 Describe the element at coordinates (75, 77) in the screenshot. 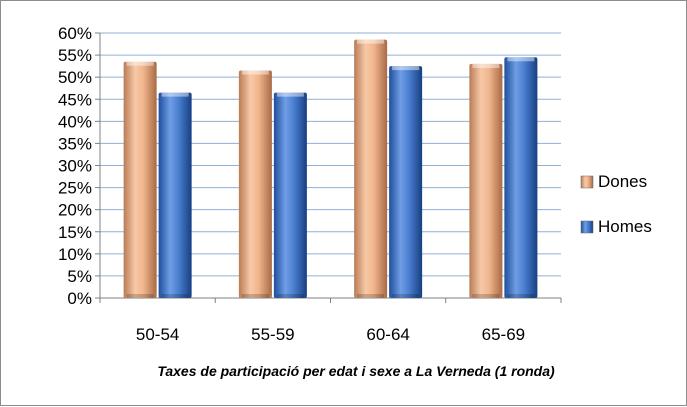

I see `y-tick-label: 50%` at that location.